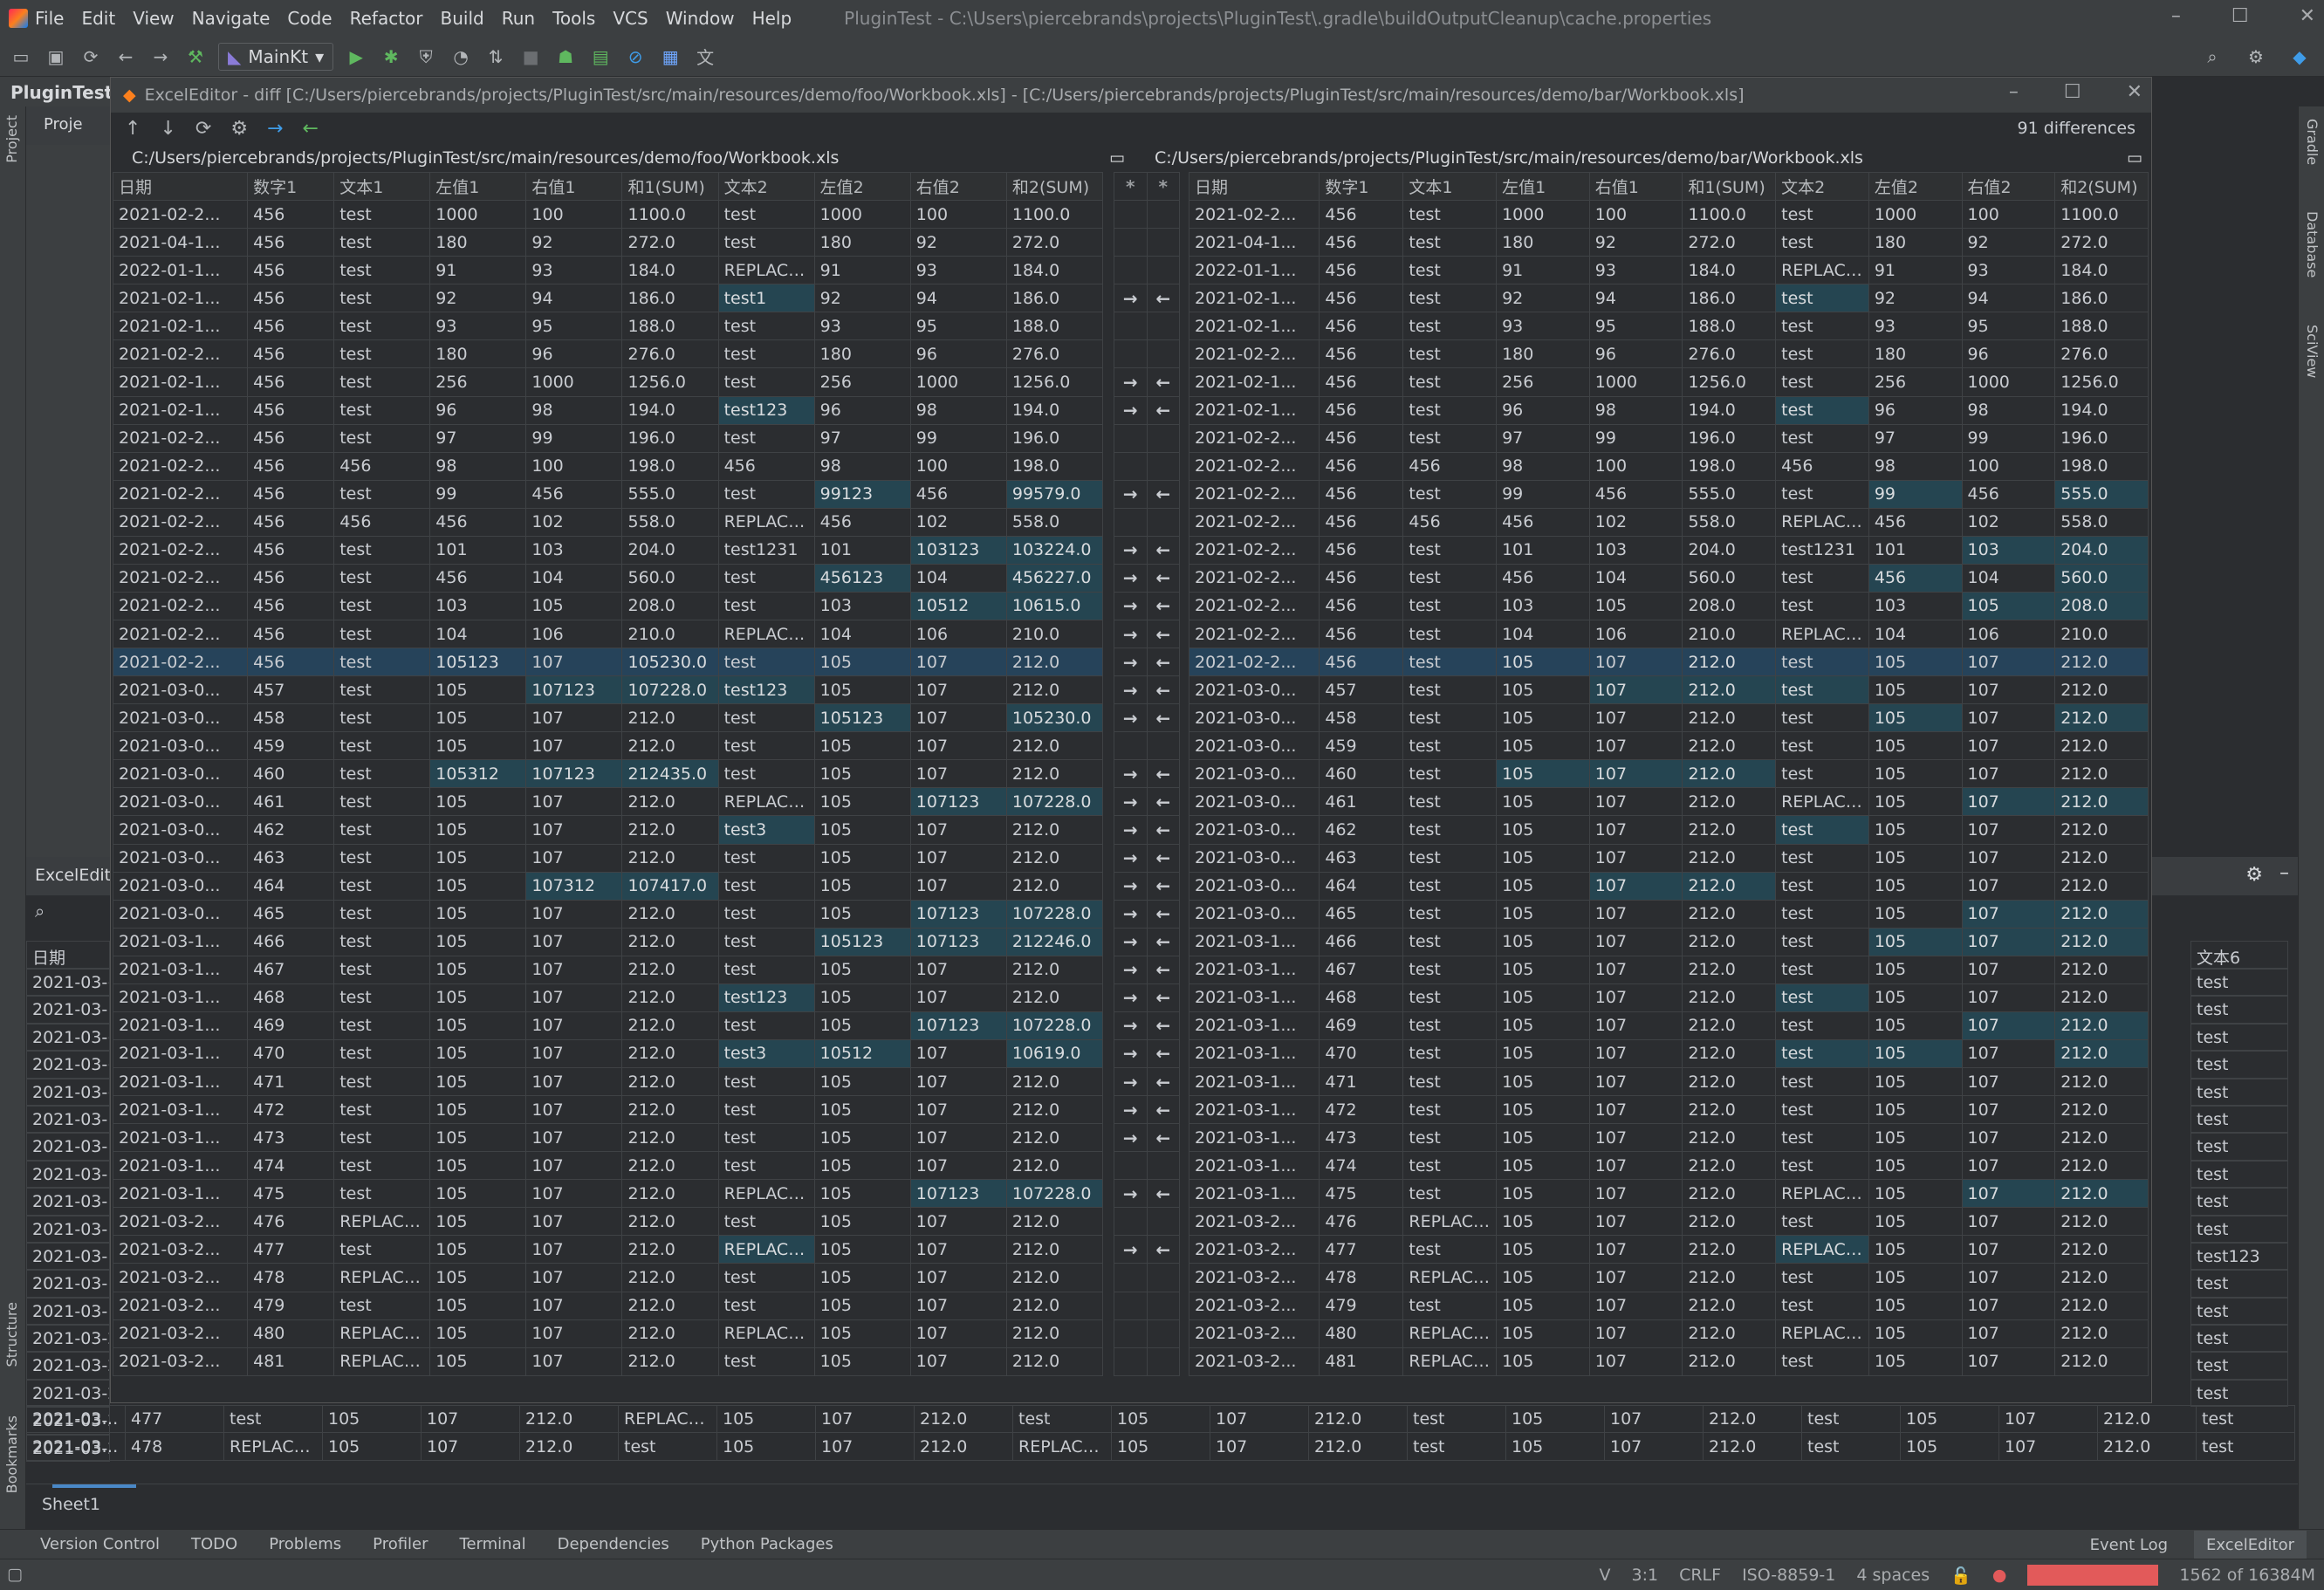 Image resolution: width=2324 pixels, height=1590 pixels. I want to click on memory-alert-icon: ●, so click(1999, 1575).